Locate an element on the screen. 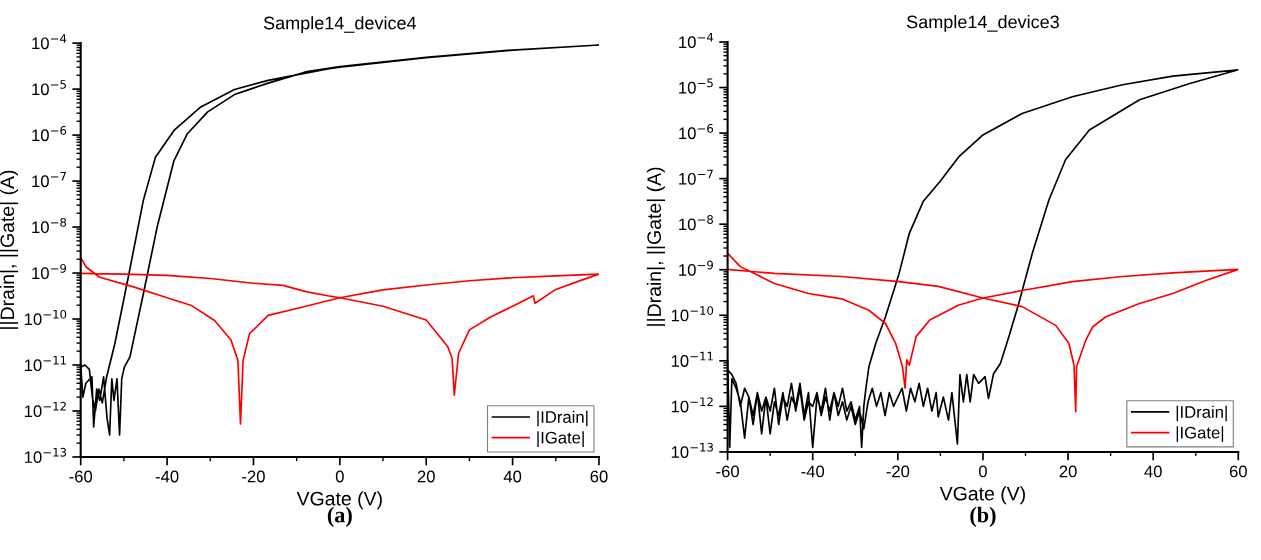 The image size is (1261, 560). chart-title: Sample14_device3 is located at coordinates (982, 23).